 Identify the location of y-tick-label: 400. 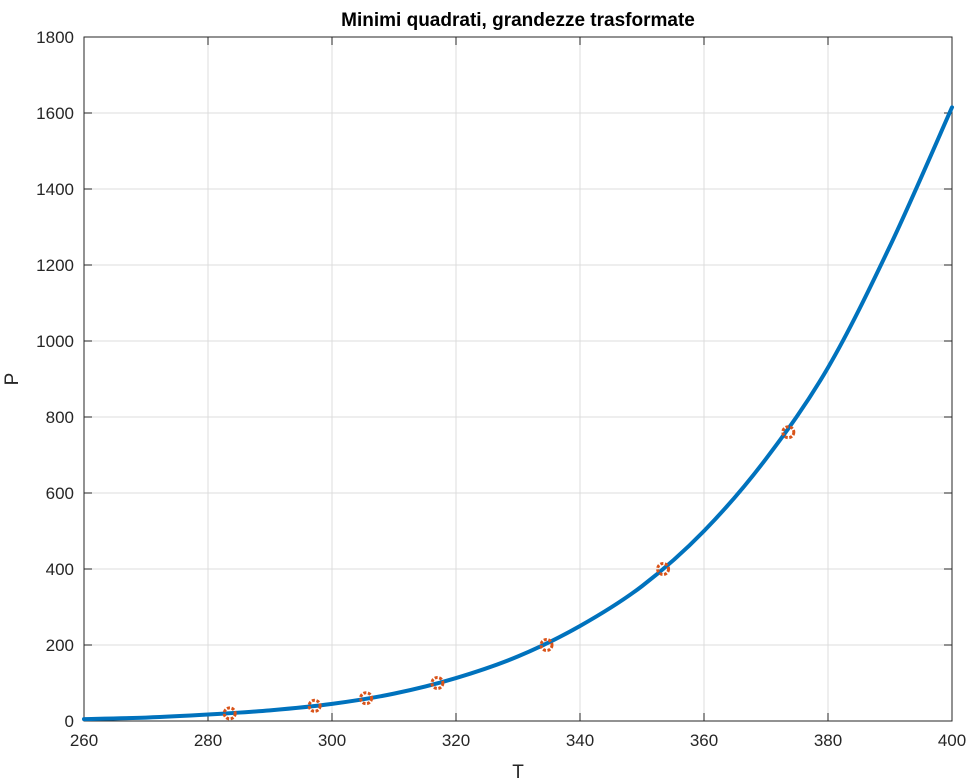
(60, 569).